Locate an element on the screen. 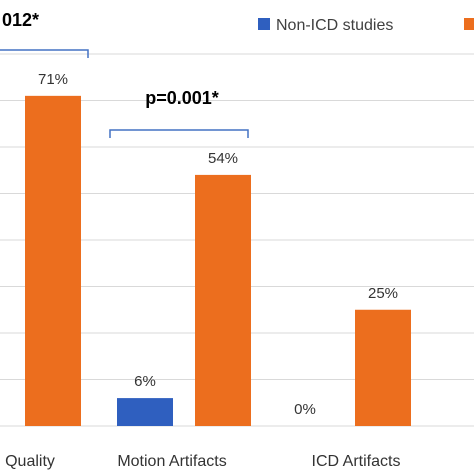 This screenshot has height=474, width=474. significance-annotations: 012* p=0.001* is located at coordinates (124, 74).